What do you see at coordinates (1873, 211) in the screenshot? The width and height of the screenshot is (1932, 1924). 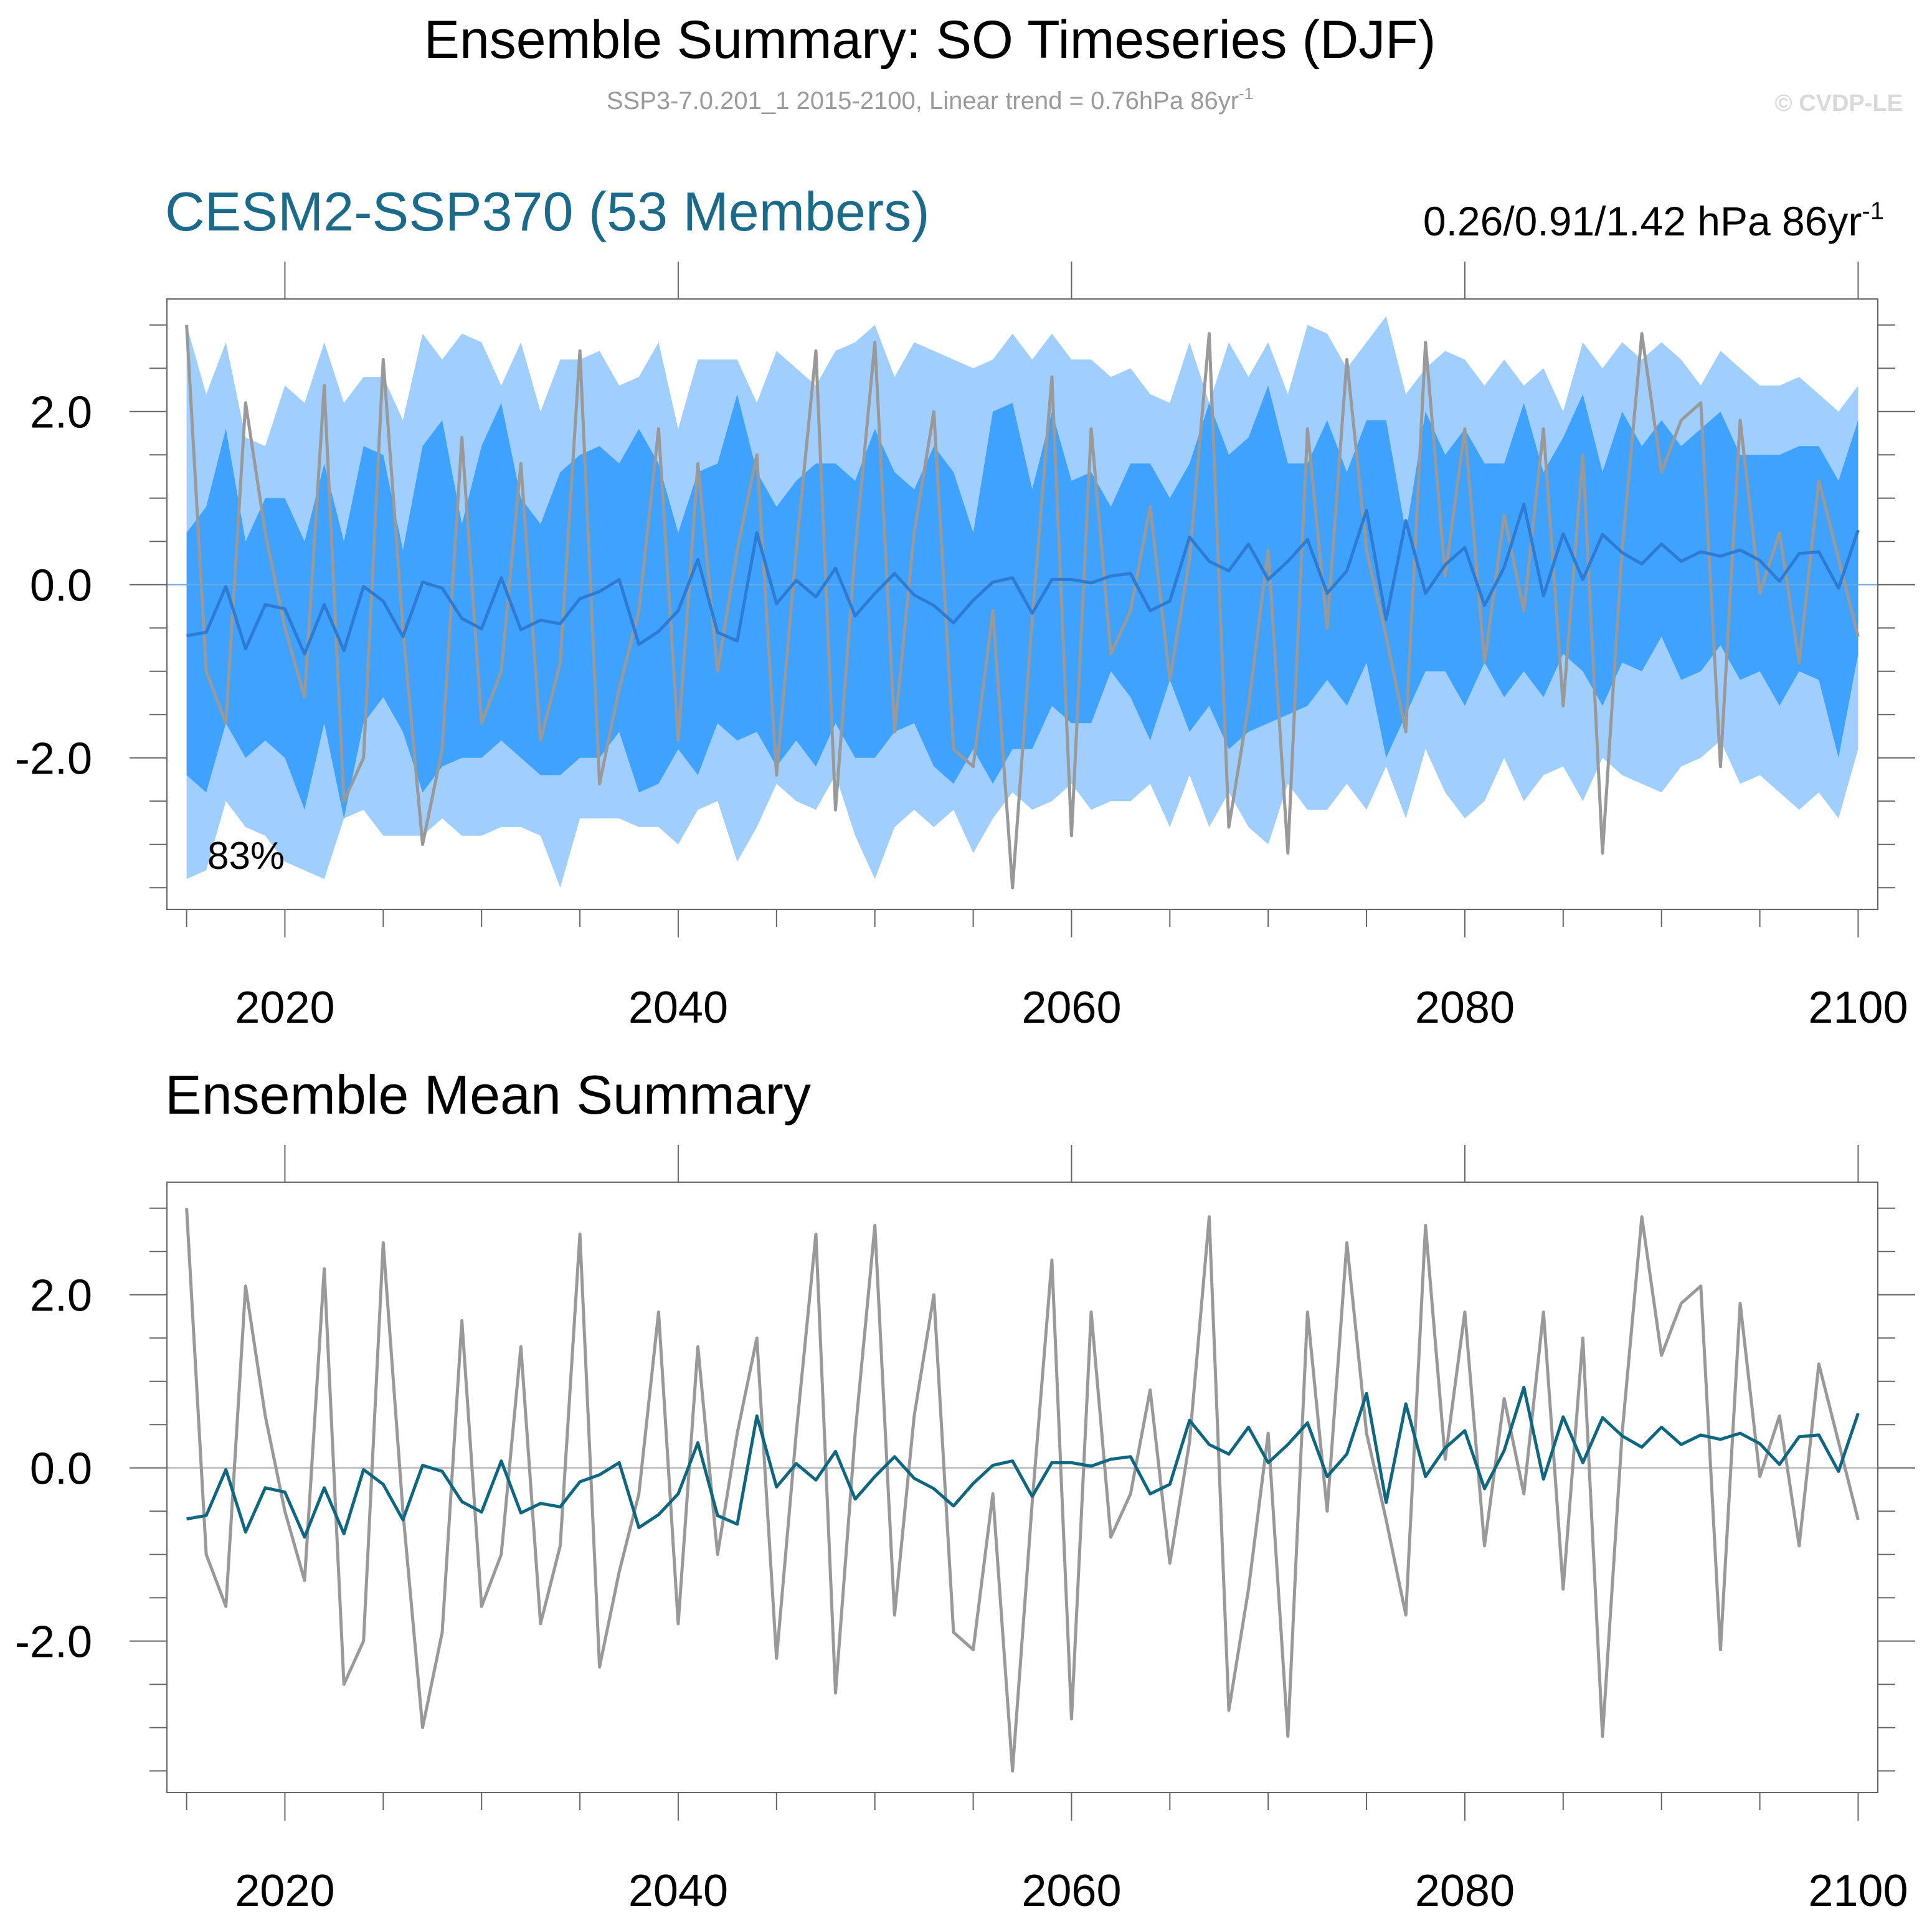 I see `trend-label-sup: -1` at bounding box center [1873, 211].